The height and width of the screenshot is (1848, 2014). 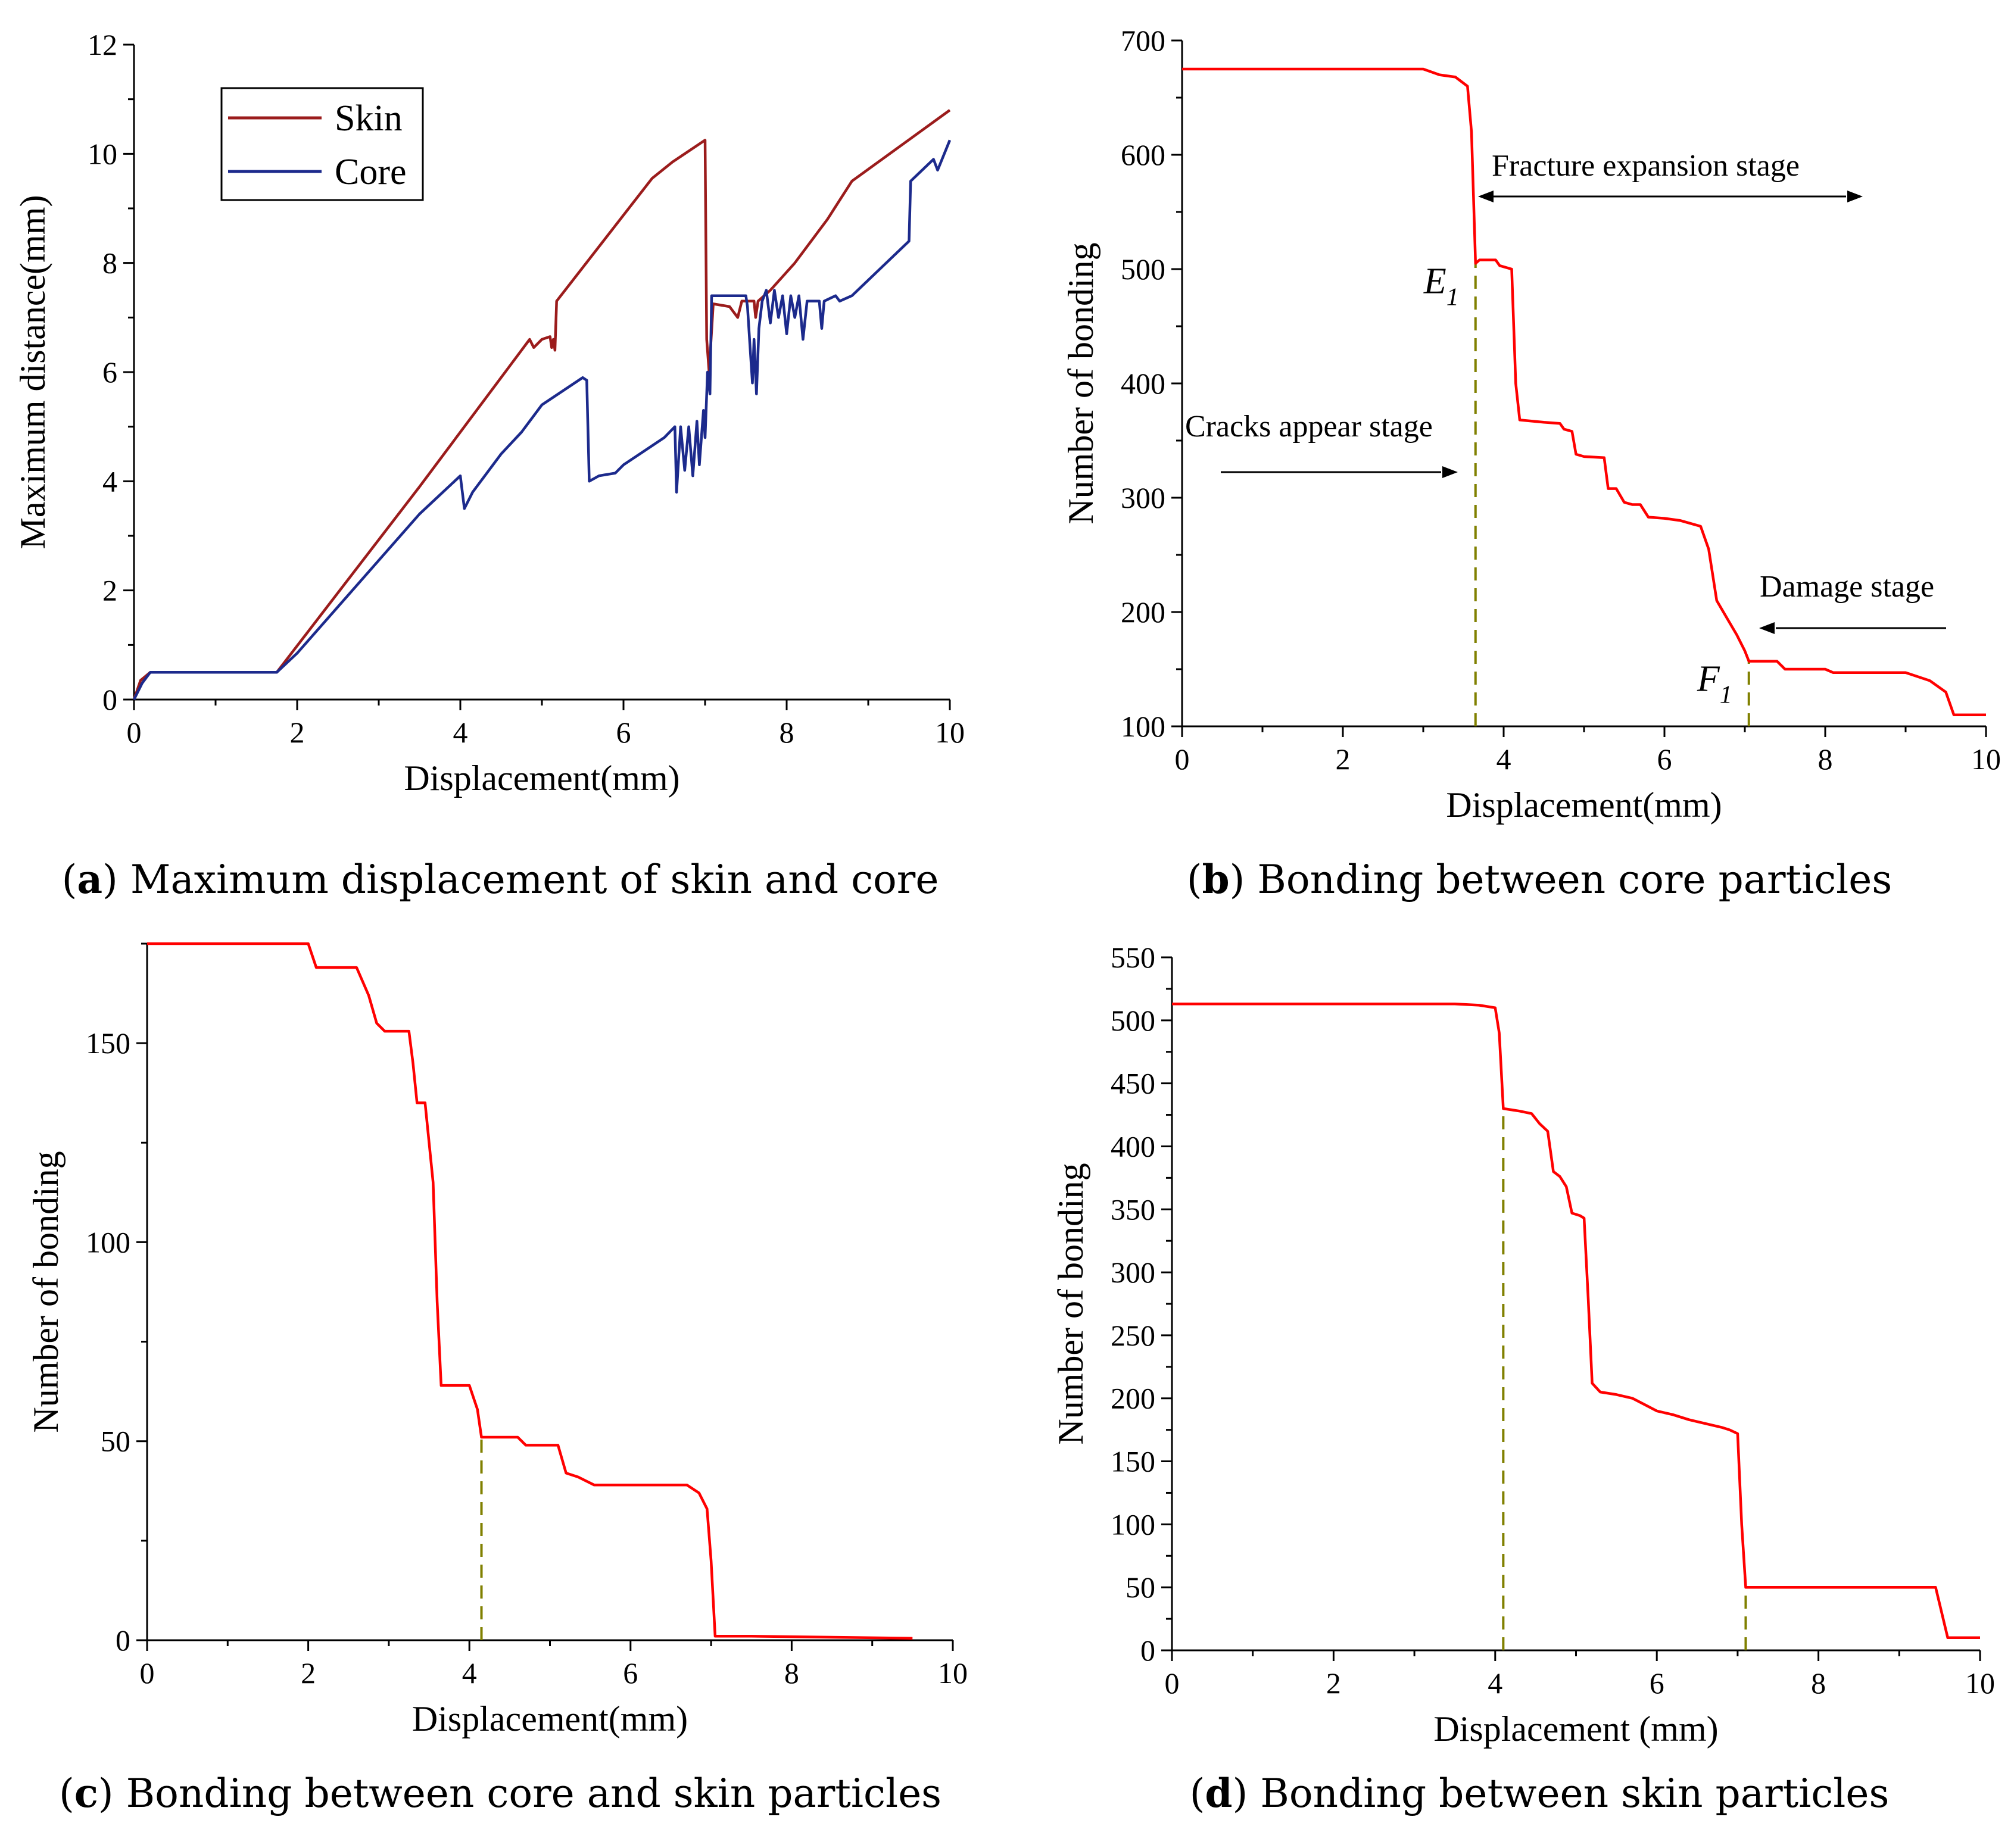 I want to click on series-line-skin, so click(x=541, y=404).